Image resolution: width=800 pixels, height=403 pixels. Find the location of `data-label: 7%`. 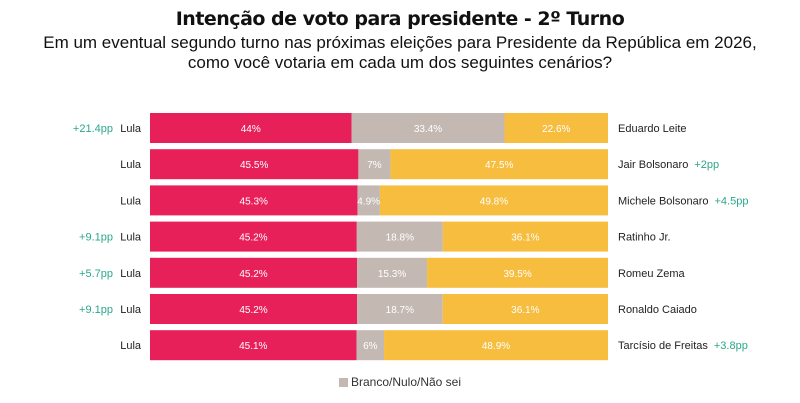

data-label: 7% is located at coordinates (374, 165).